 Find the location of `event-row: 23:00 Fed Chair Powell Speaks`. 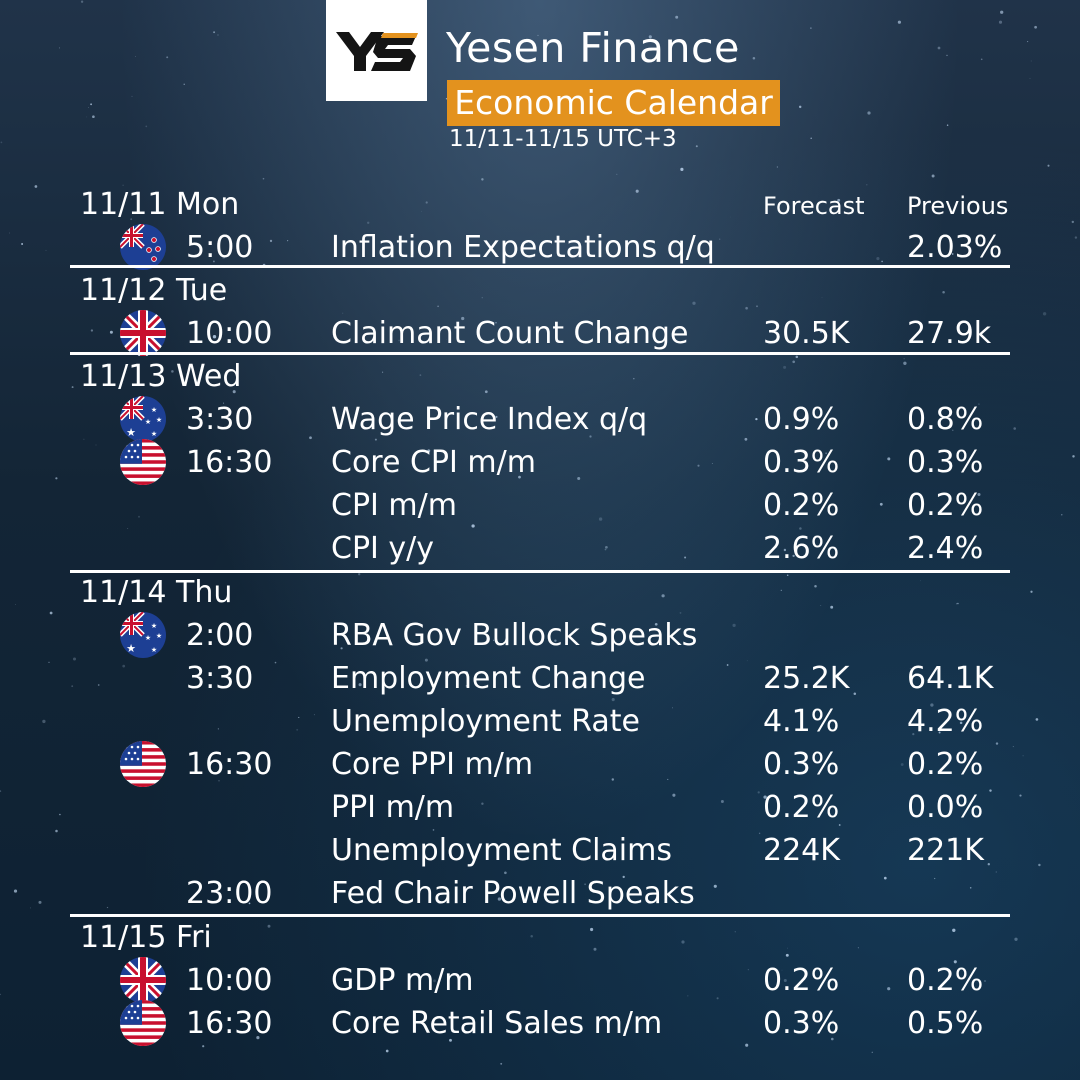

event-row: 23:00 Fed Chair Powell Speaks is located at coordinates (440, 893).